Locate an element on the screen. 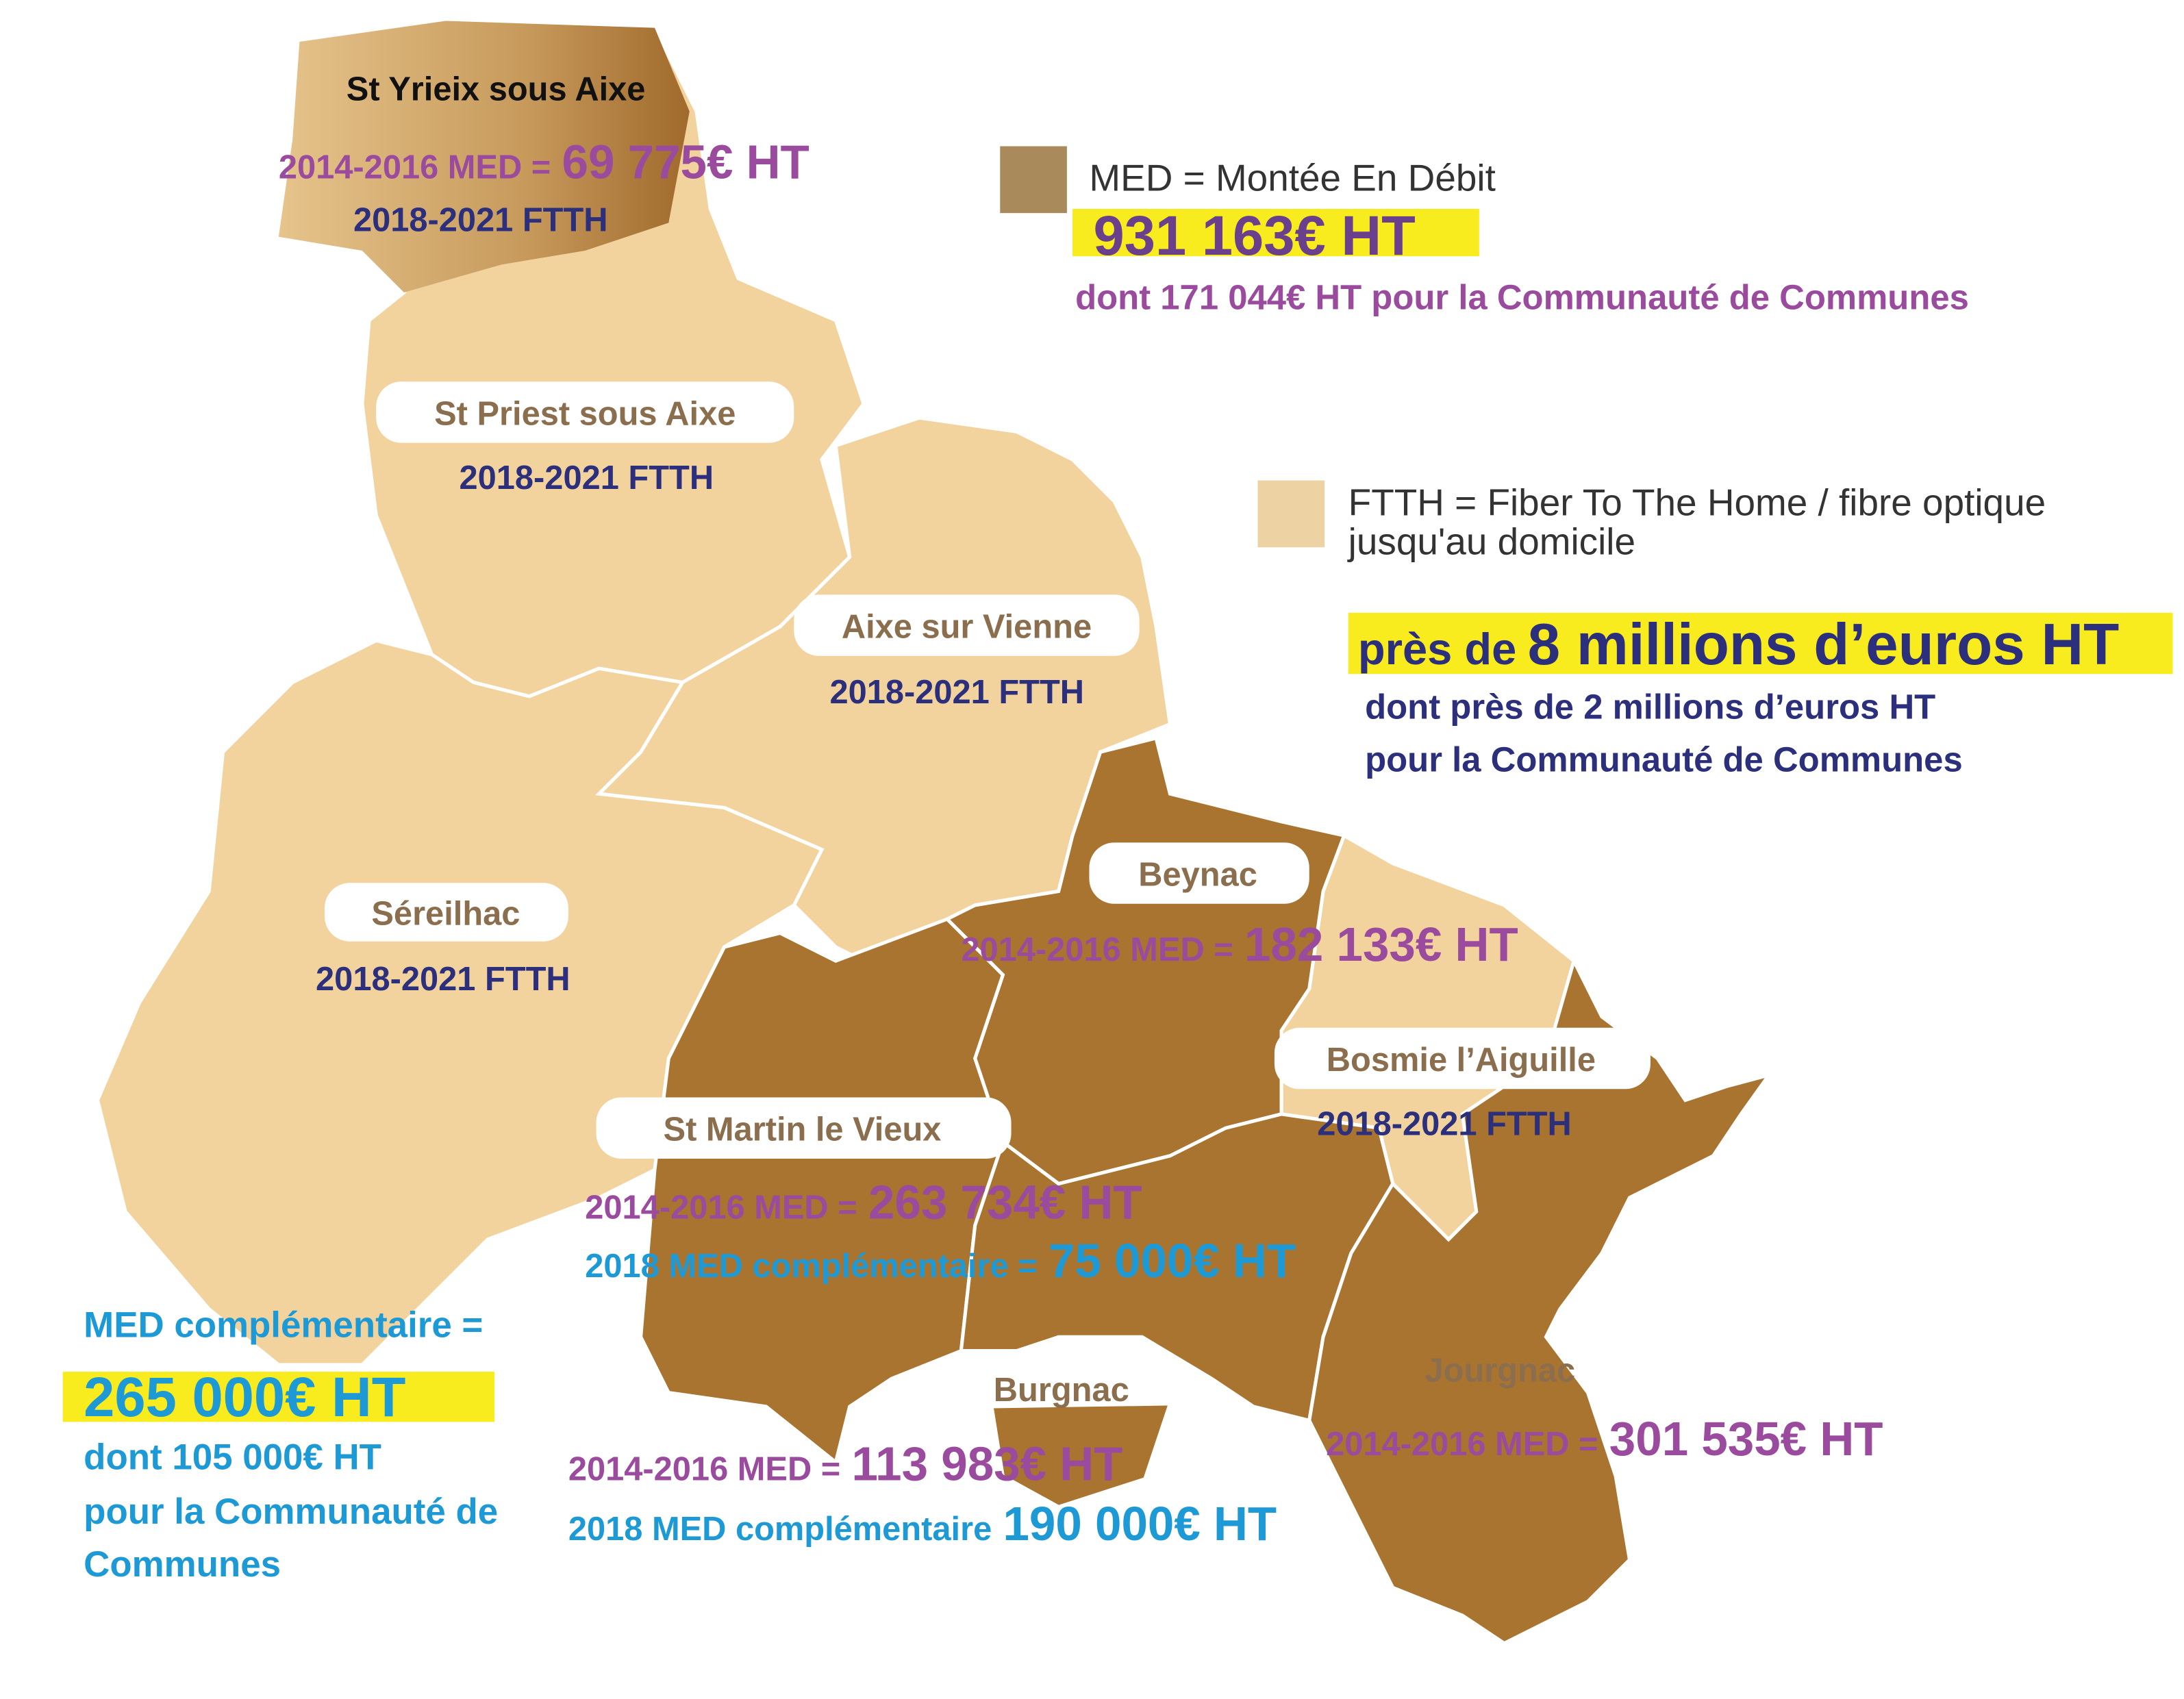 The height and width of the screenshot is (1699, 2184). med-line: 2014-2016 MED = 113 983€ HT is located at coordinates (845, 1464).